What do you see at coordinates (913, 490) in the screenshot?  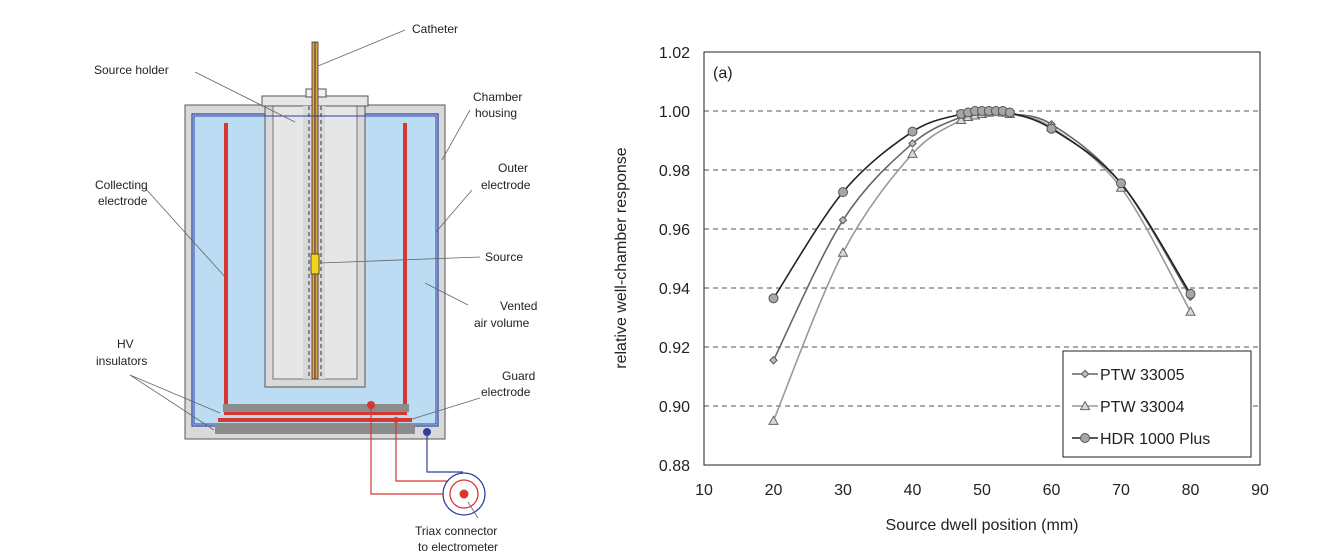 I see `x-tick-label: 40` at bounding box center [913, 490].